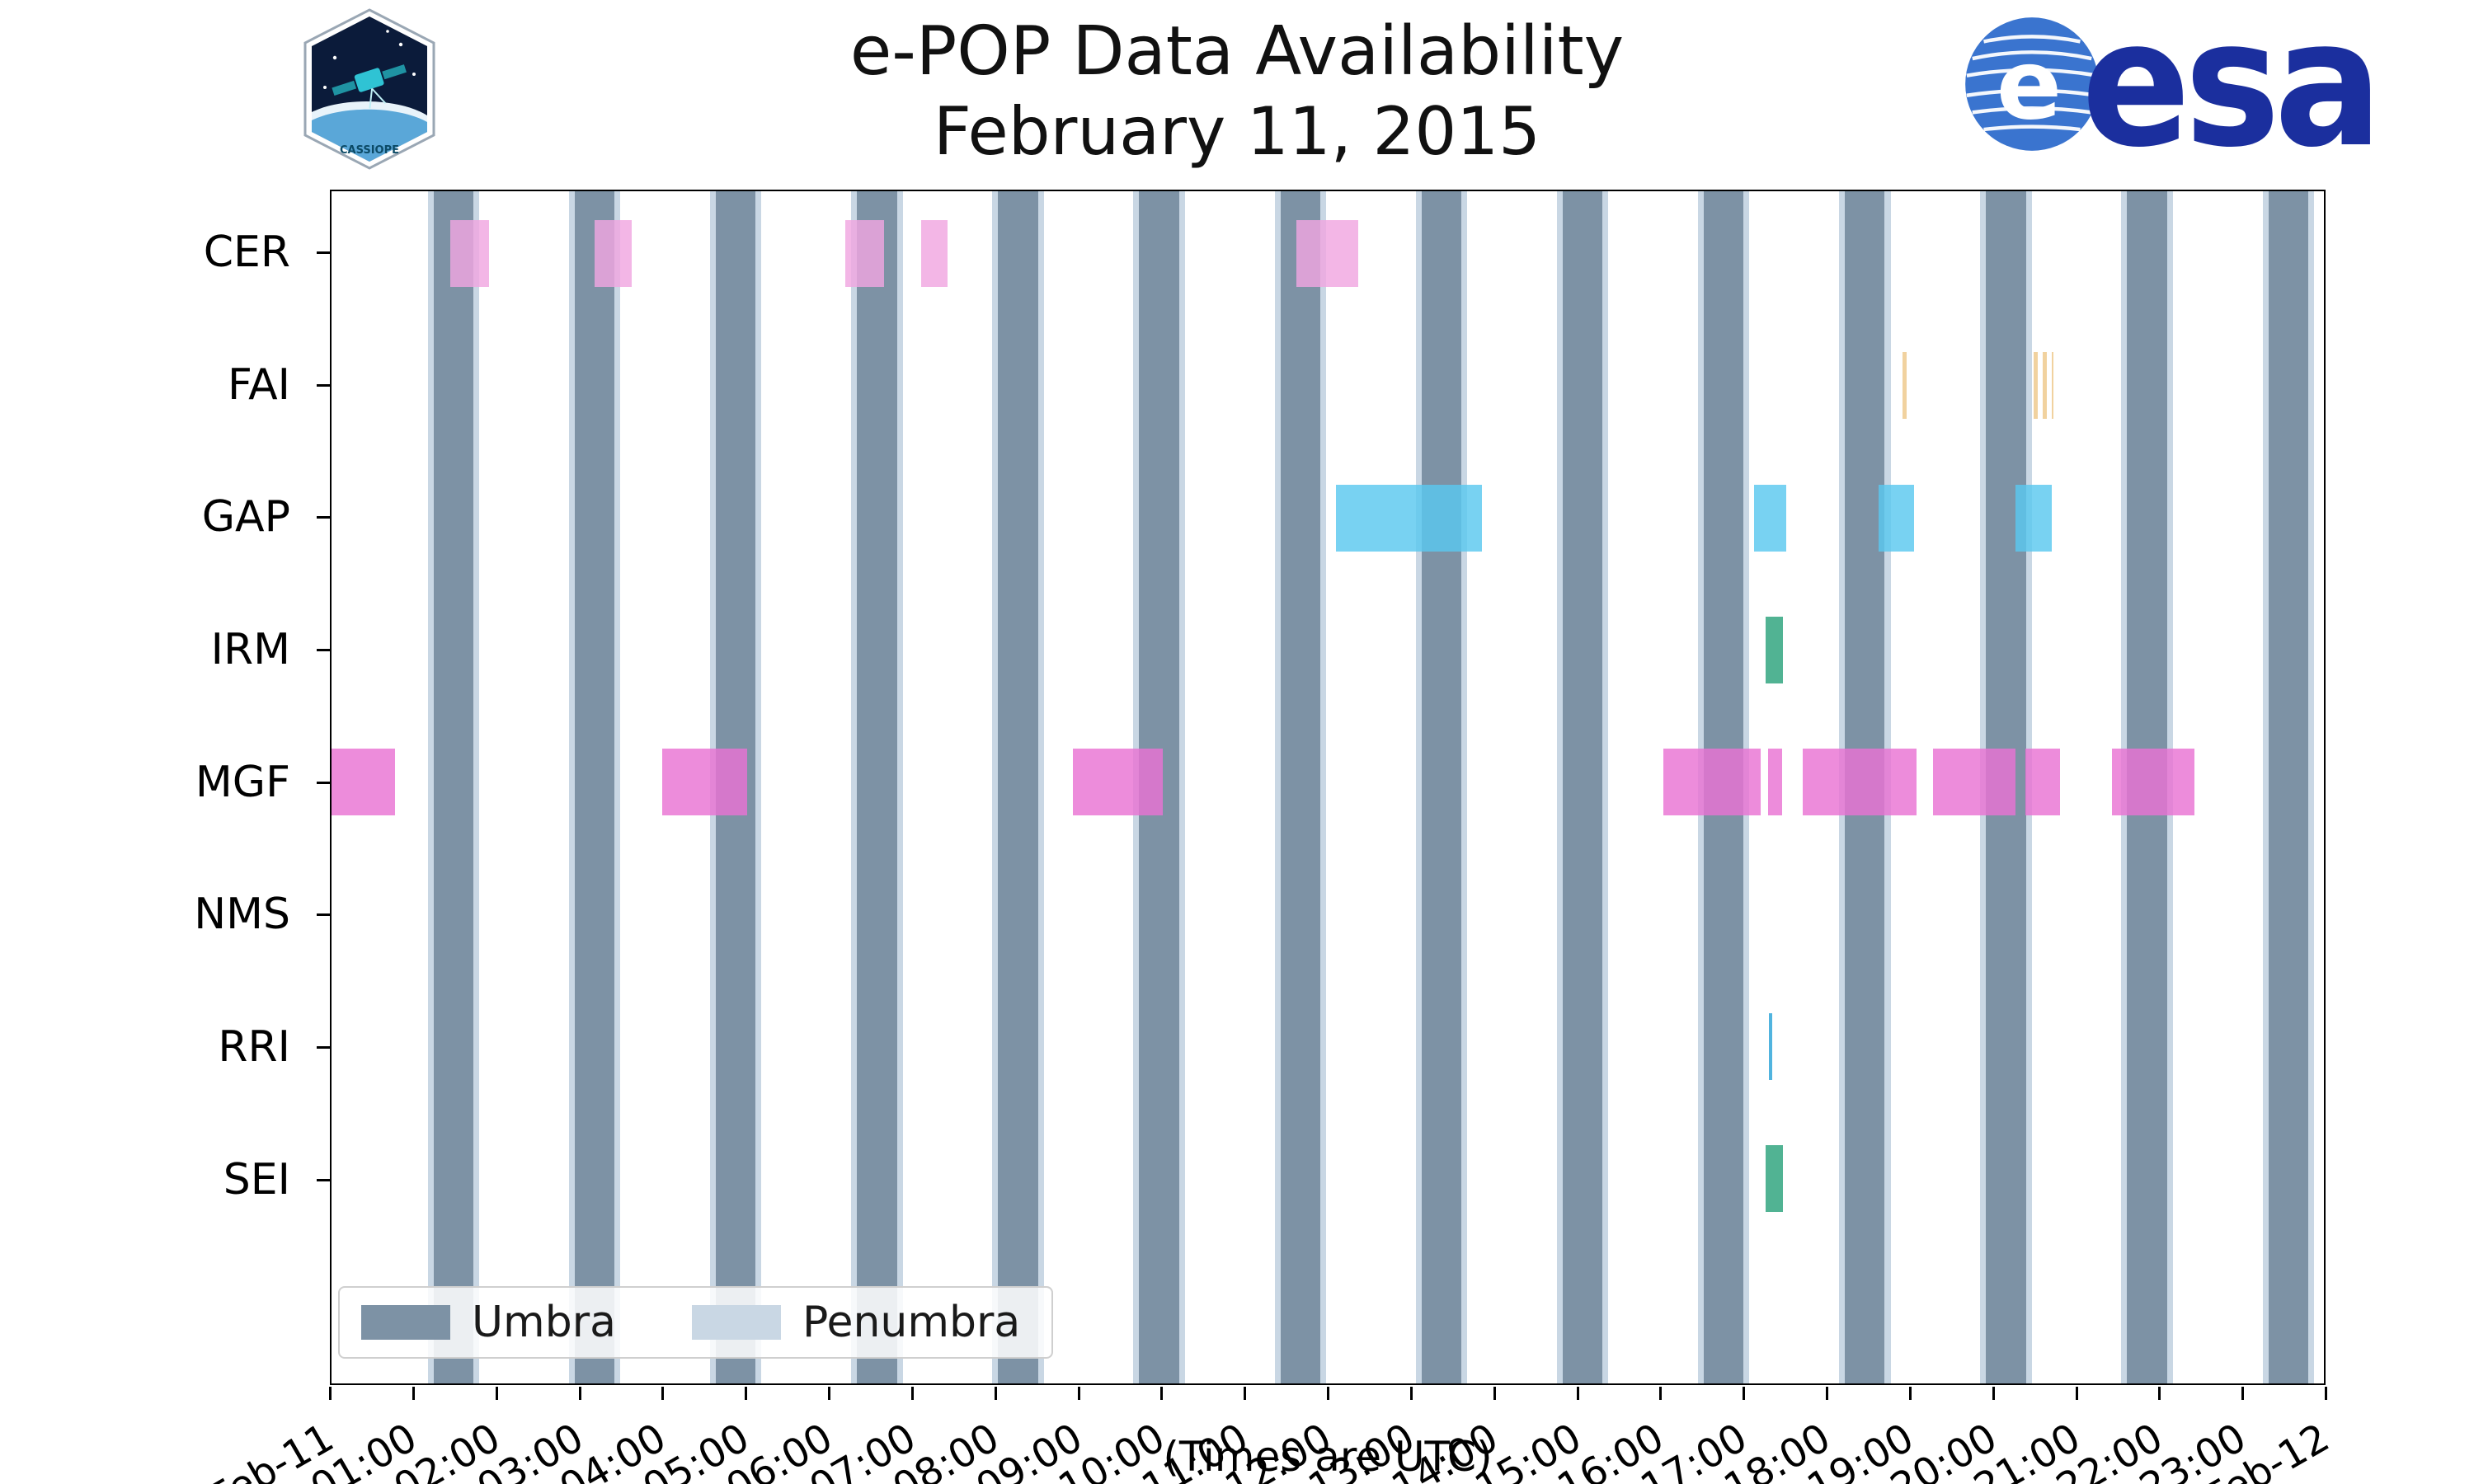 This screenshot has height=1484, width=2474. What do you see at coordinates (246, 252) in the screenshot?
I see `row-label-cer: CER` at bounding box center [246, 252].